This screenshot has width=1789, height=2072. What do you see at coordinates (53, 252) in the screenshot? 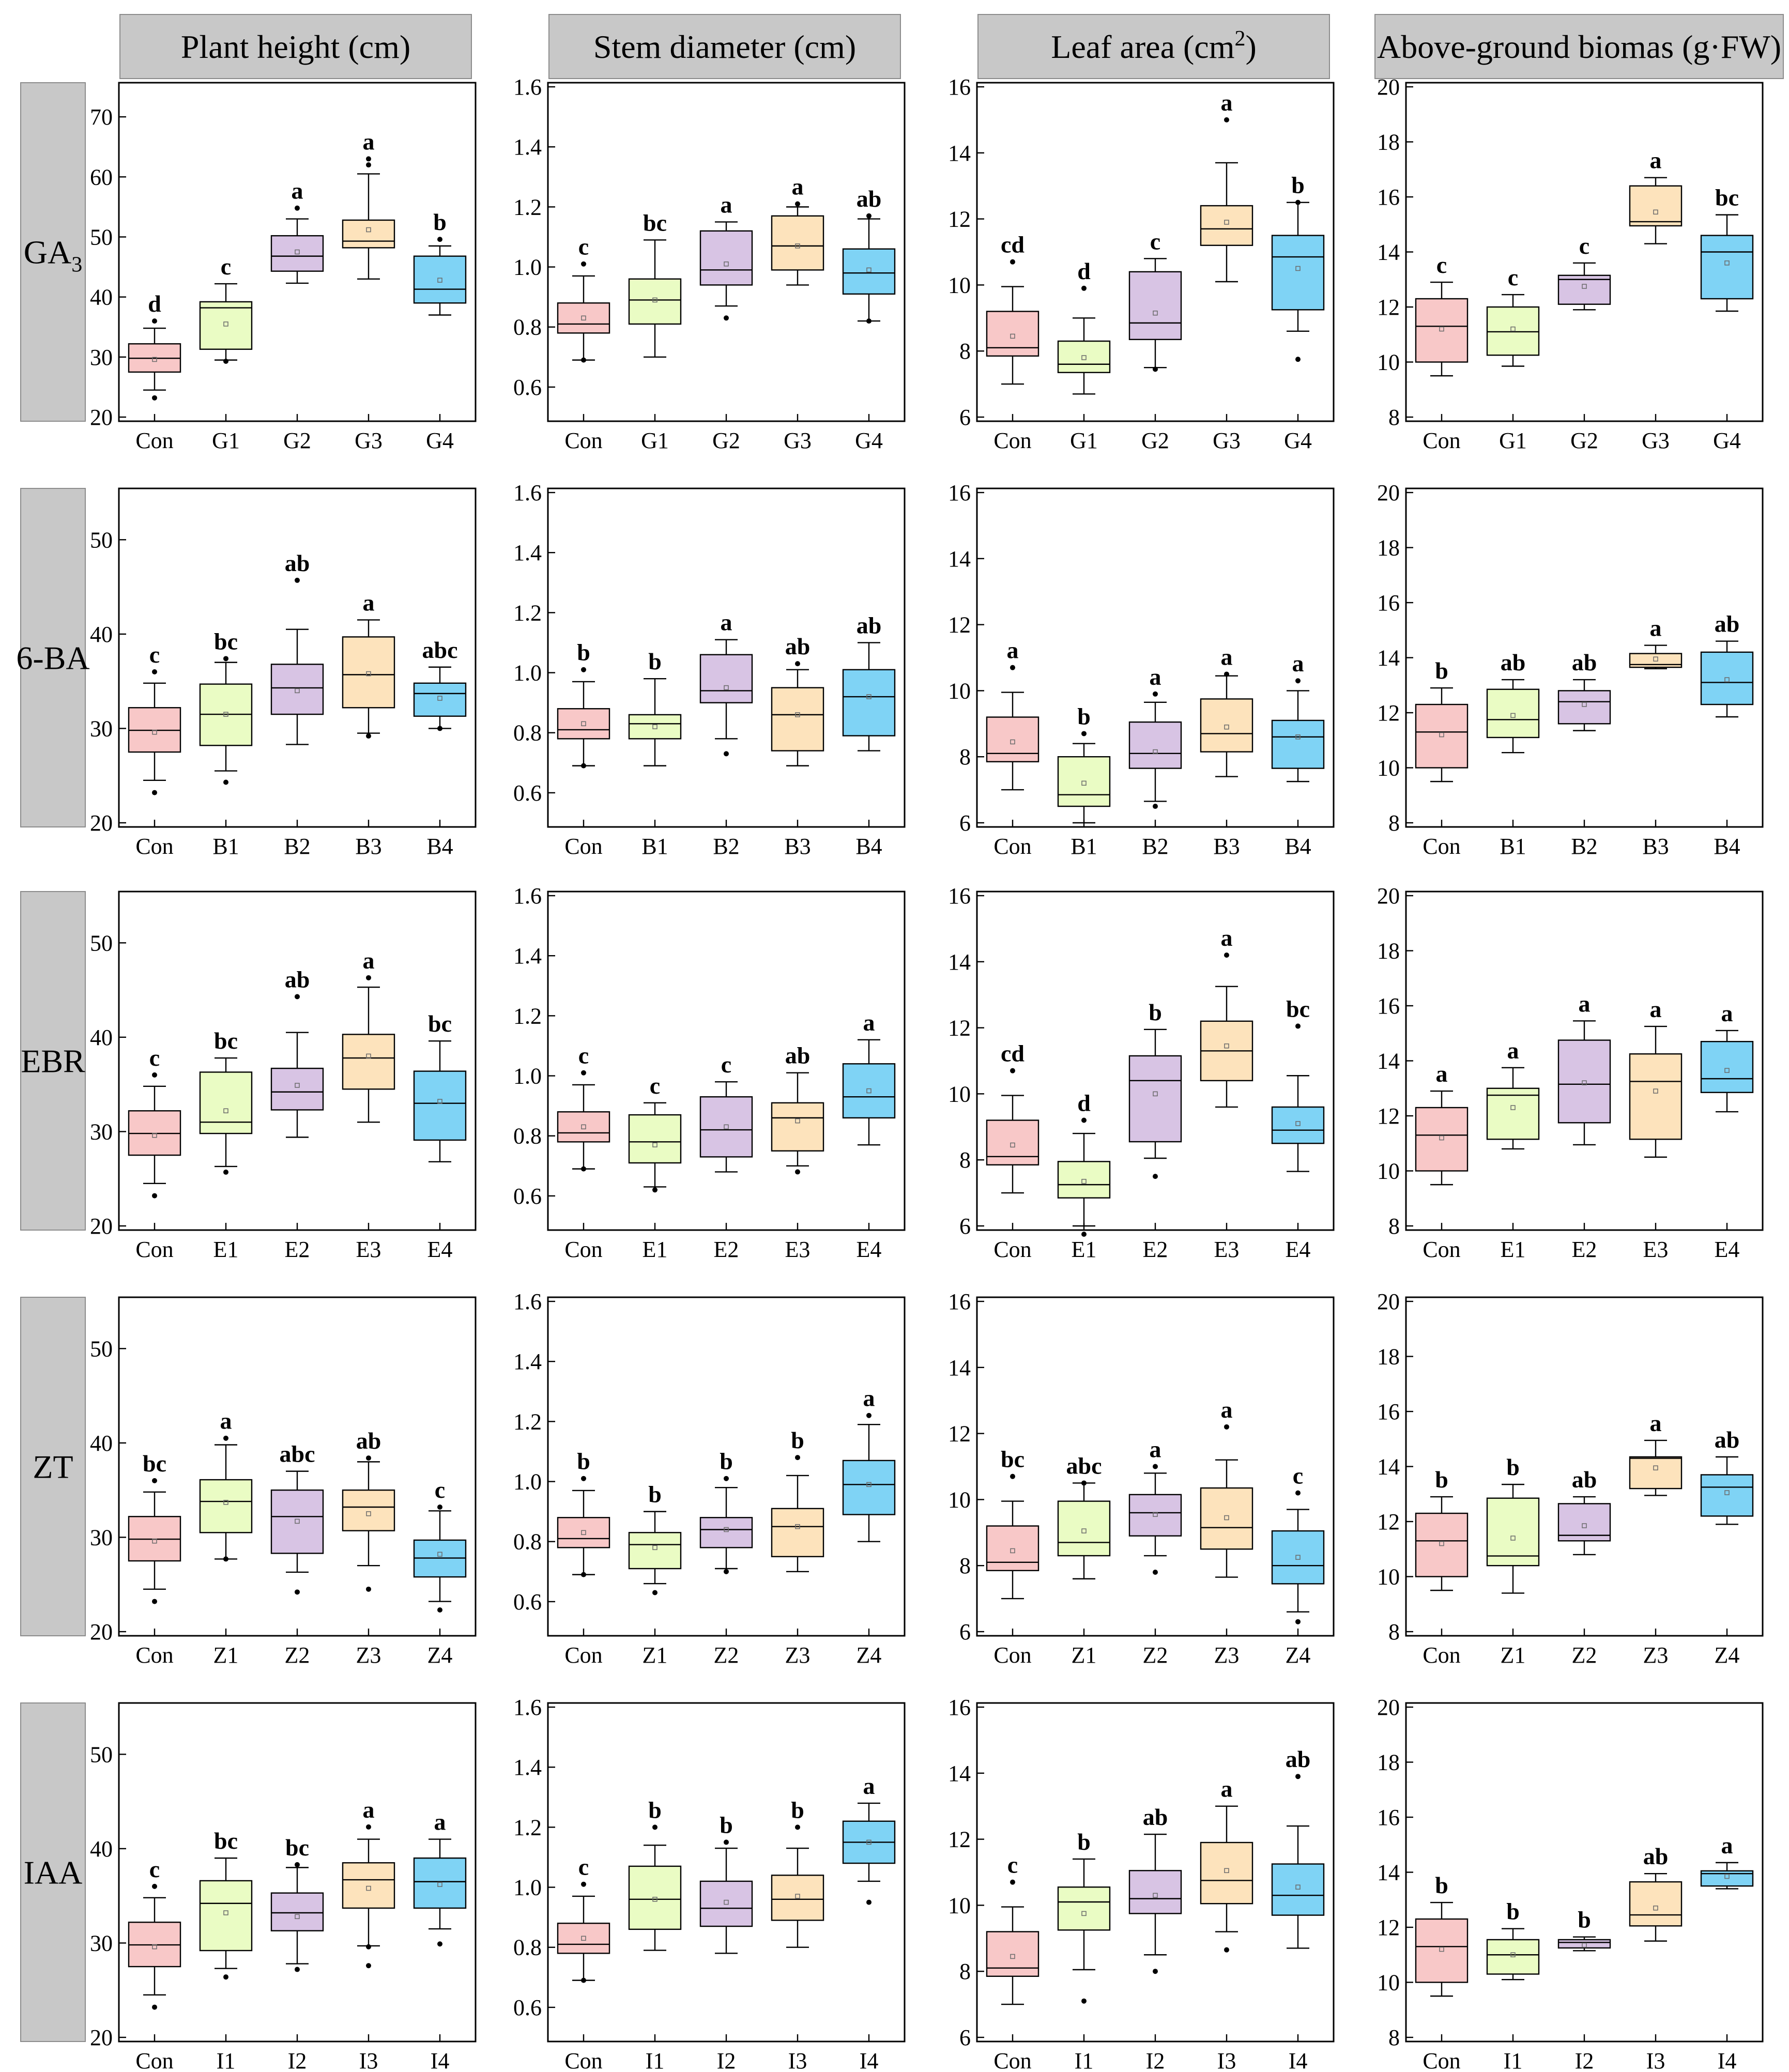
I see `row-label-box-ga3` at bounding box center [53, 252].